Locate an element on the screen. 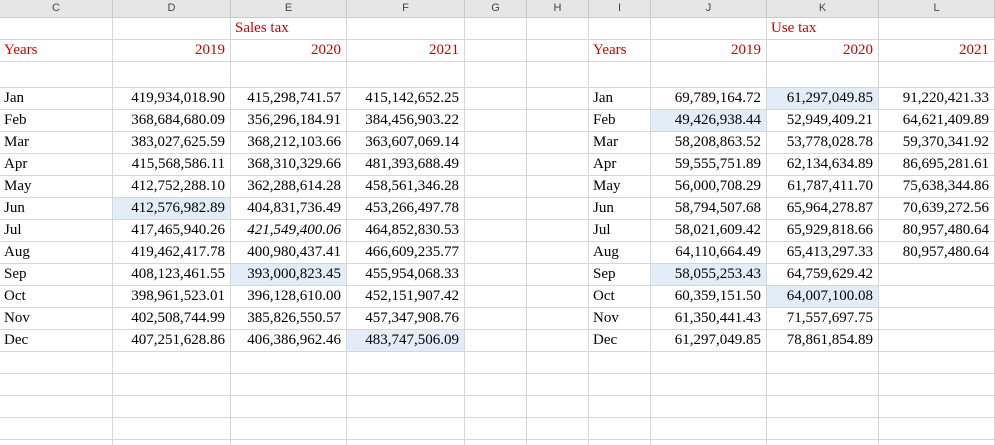 This screenshot has width=995, height=445. use-sep-2020-cell: 64,759,629.42 is located at coordinates (823, 275).